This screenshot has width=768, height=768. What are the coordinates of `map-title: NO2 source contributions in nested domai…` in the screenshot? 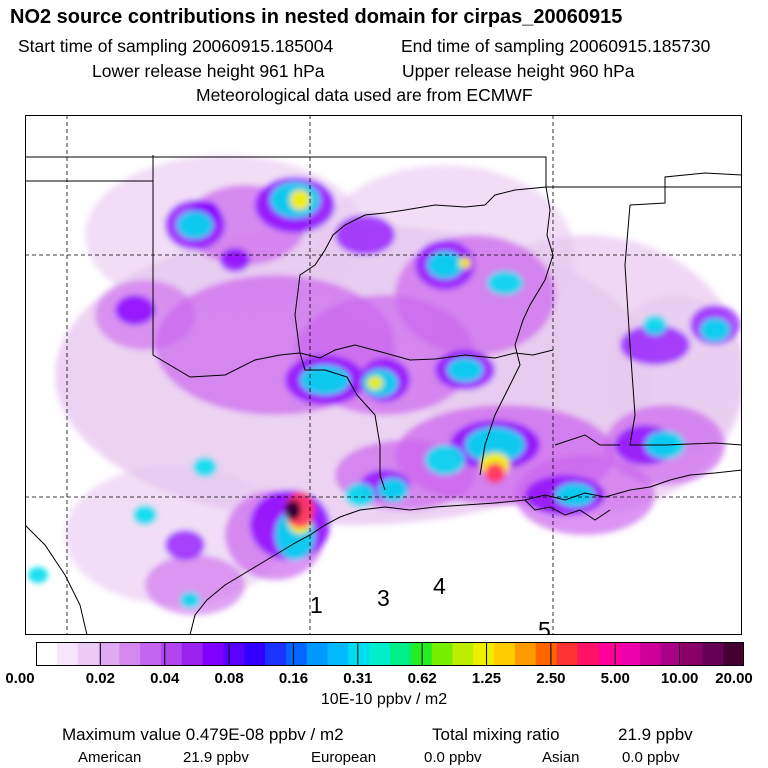 It's located at (316, 17).